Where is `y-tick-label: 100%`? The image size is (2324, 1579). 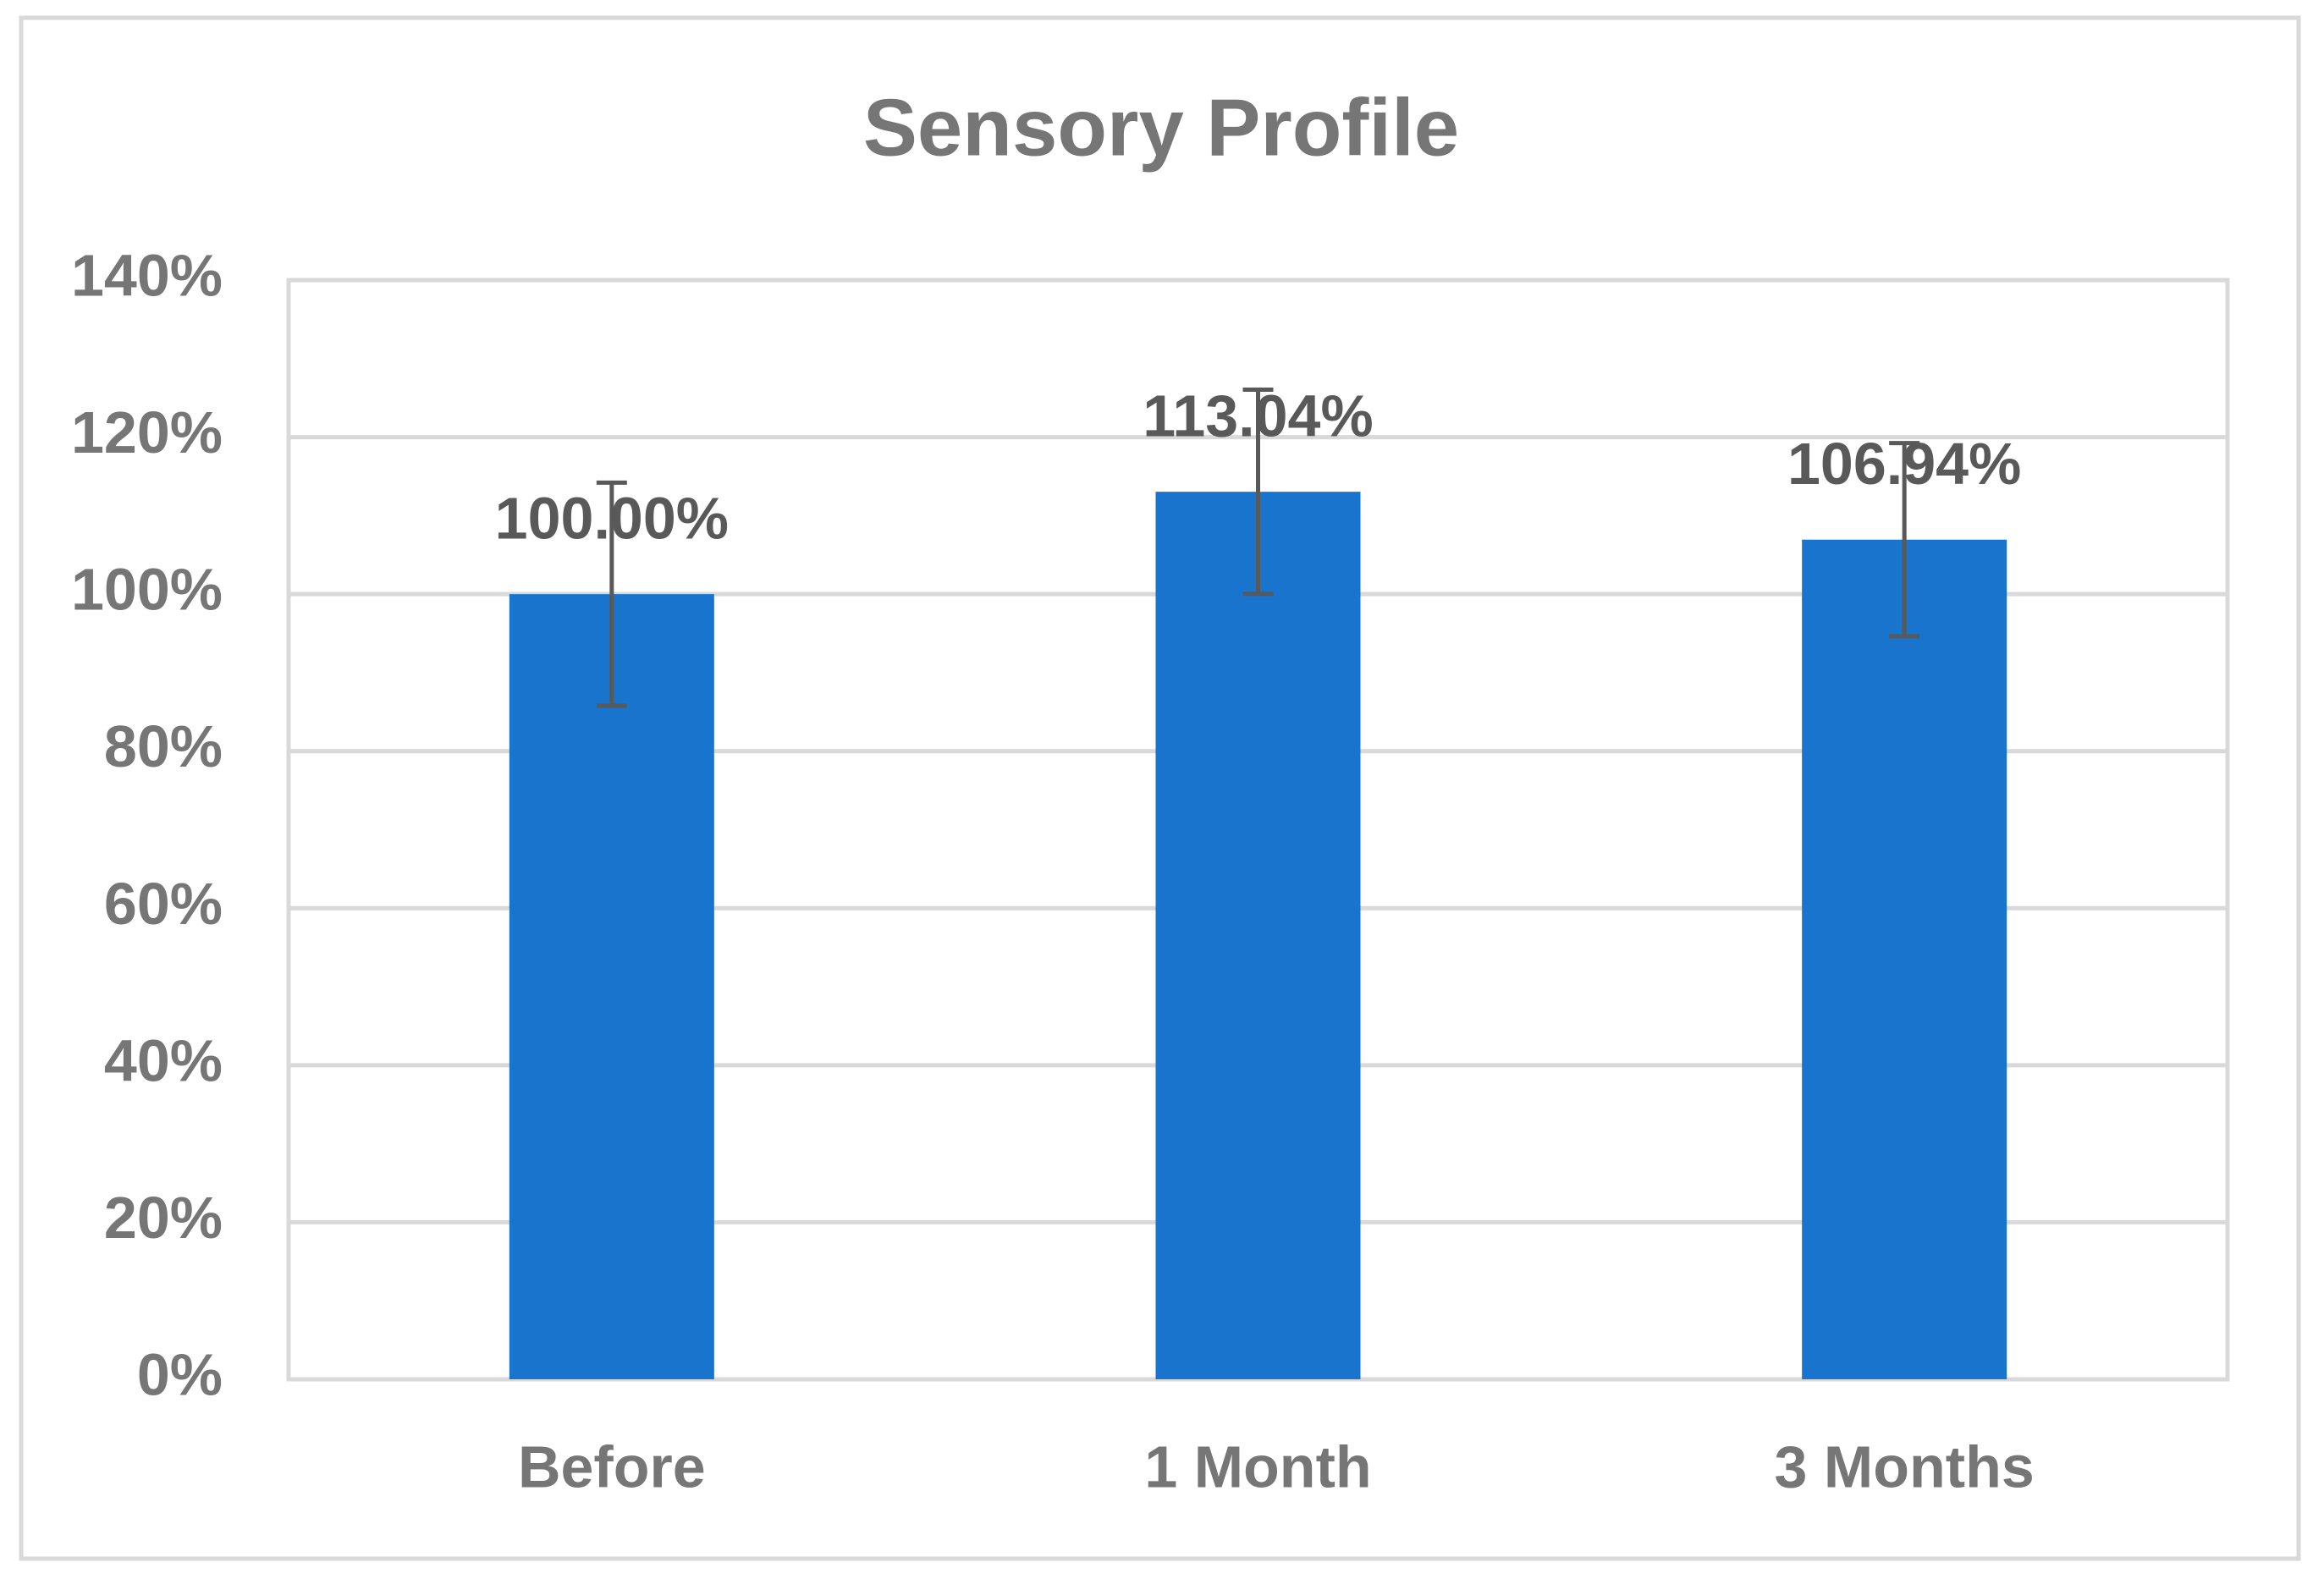
y-tick-label: 100% is located at coordinates (147, 590).